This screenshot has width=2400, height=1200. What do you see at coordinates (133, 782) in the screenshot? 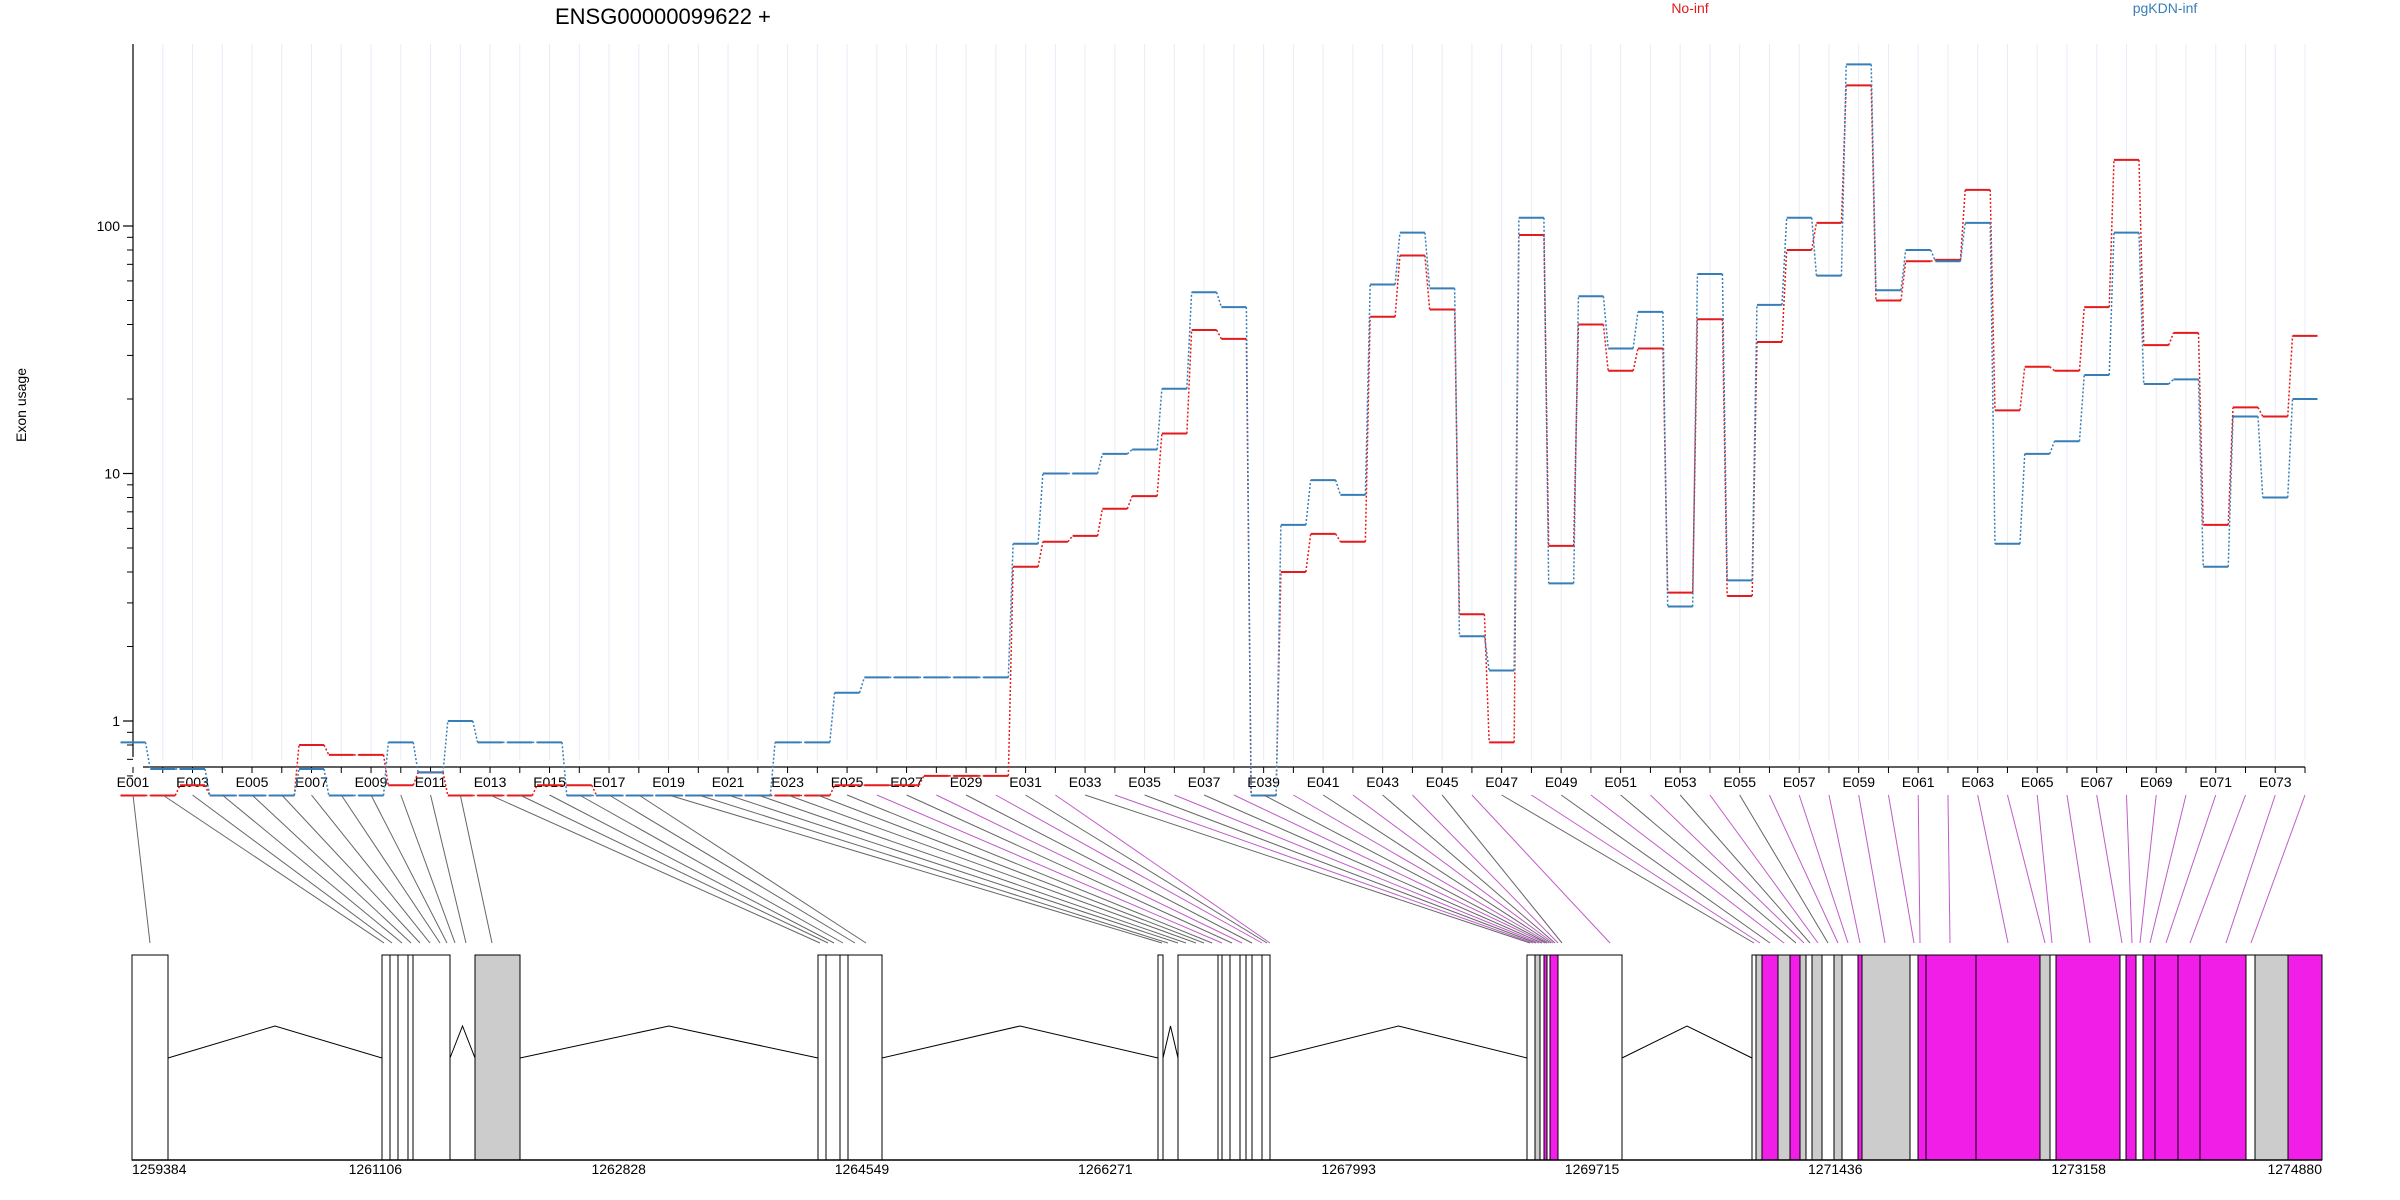
I see `x-tick-label: E001` at bounding box center [133, 782].